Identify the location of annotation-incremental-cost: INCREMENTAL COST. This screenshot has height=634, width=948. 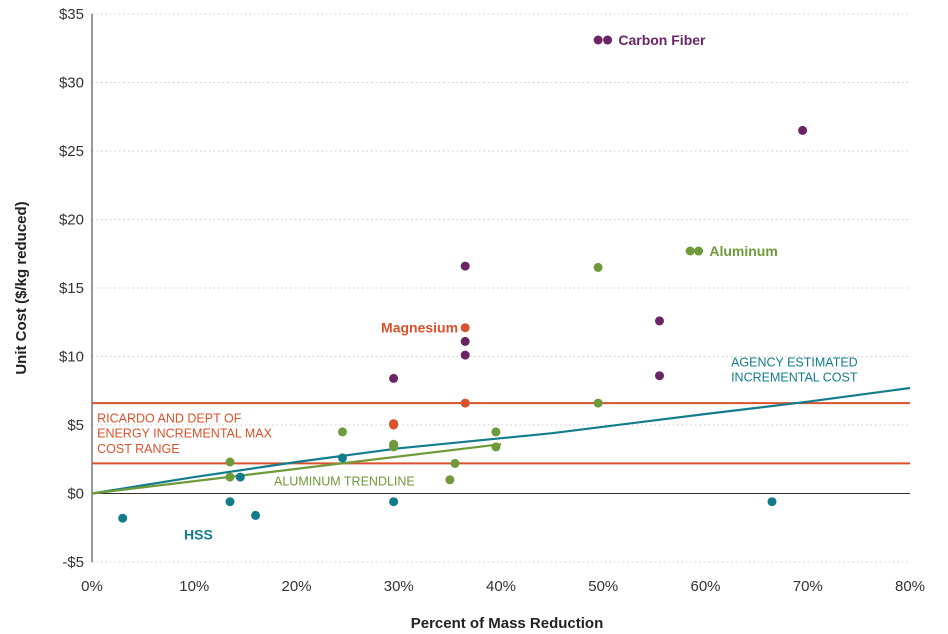
(794, 378).